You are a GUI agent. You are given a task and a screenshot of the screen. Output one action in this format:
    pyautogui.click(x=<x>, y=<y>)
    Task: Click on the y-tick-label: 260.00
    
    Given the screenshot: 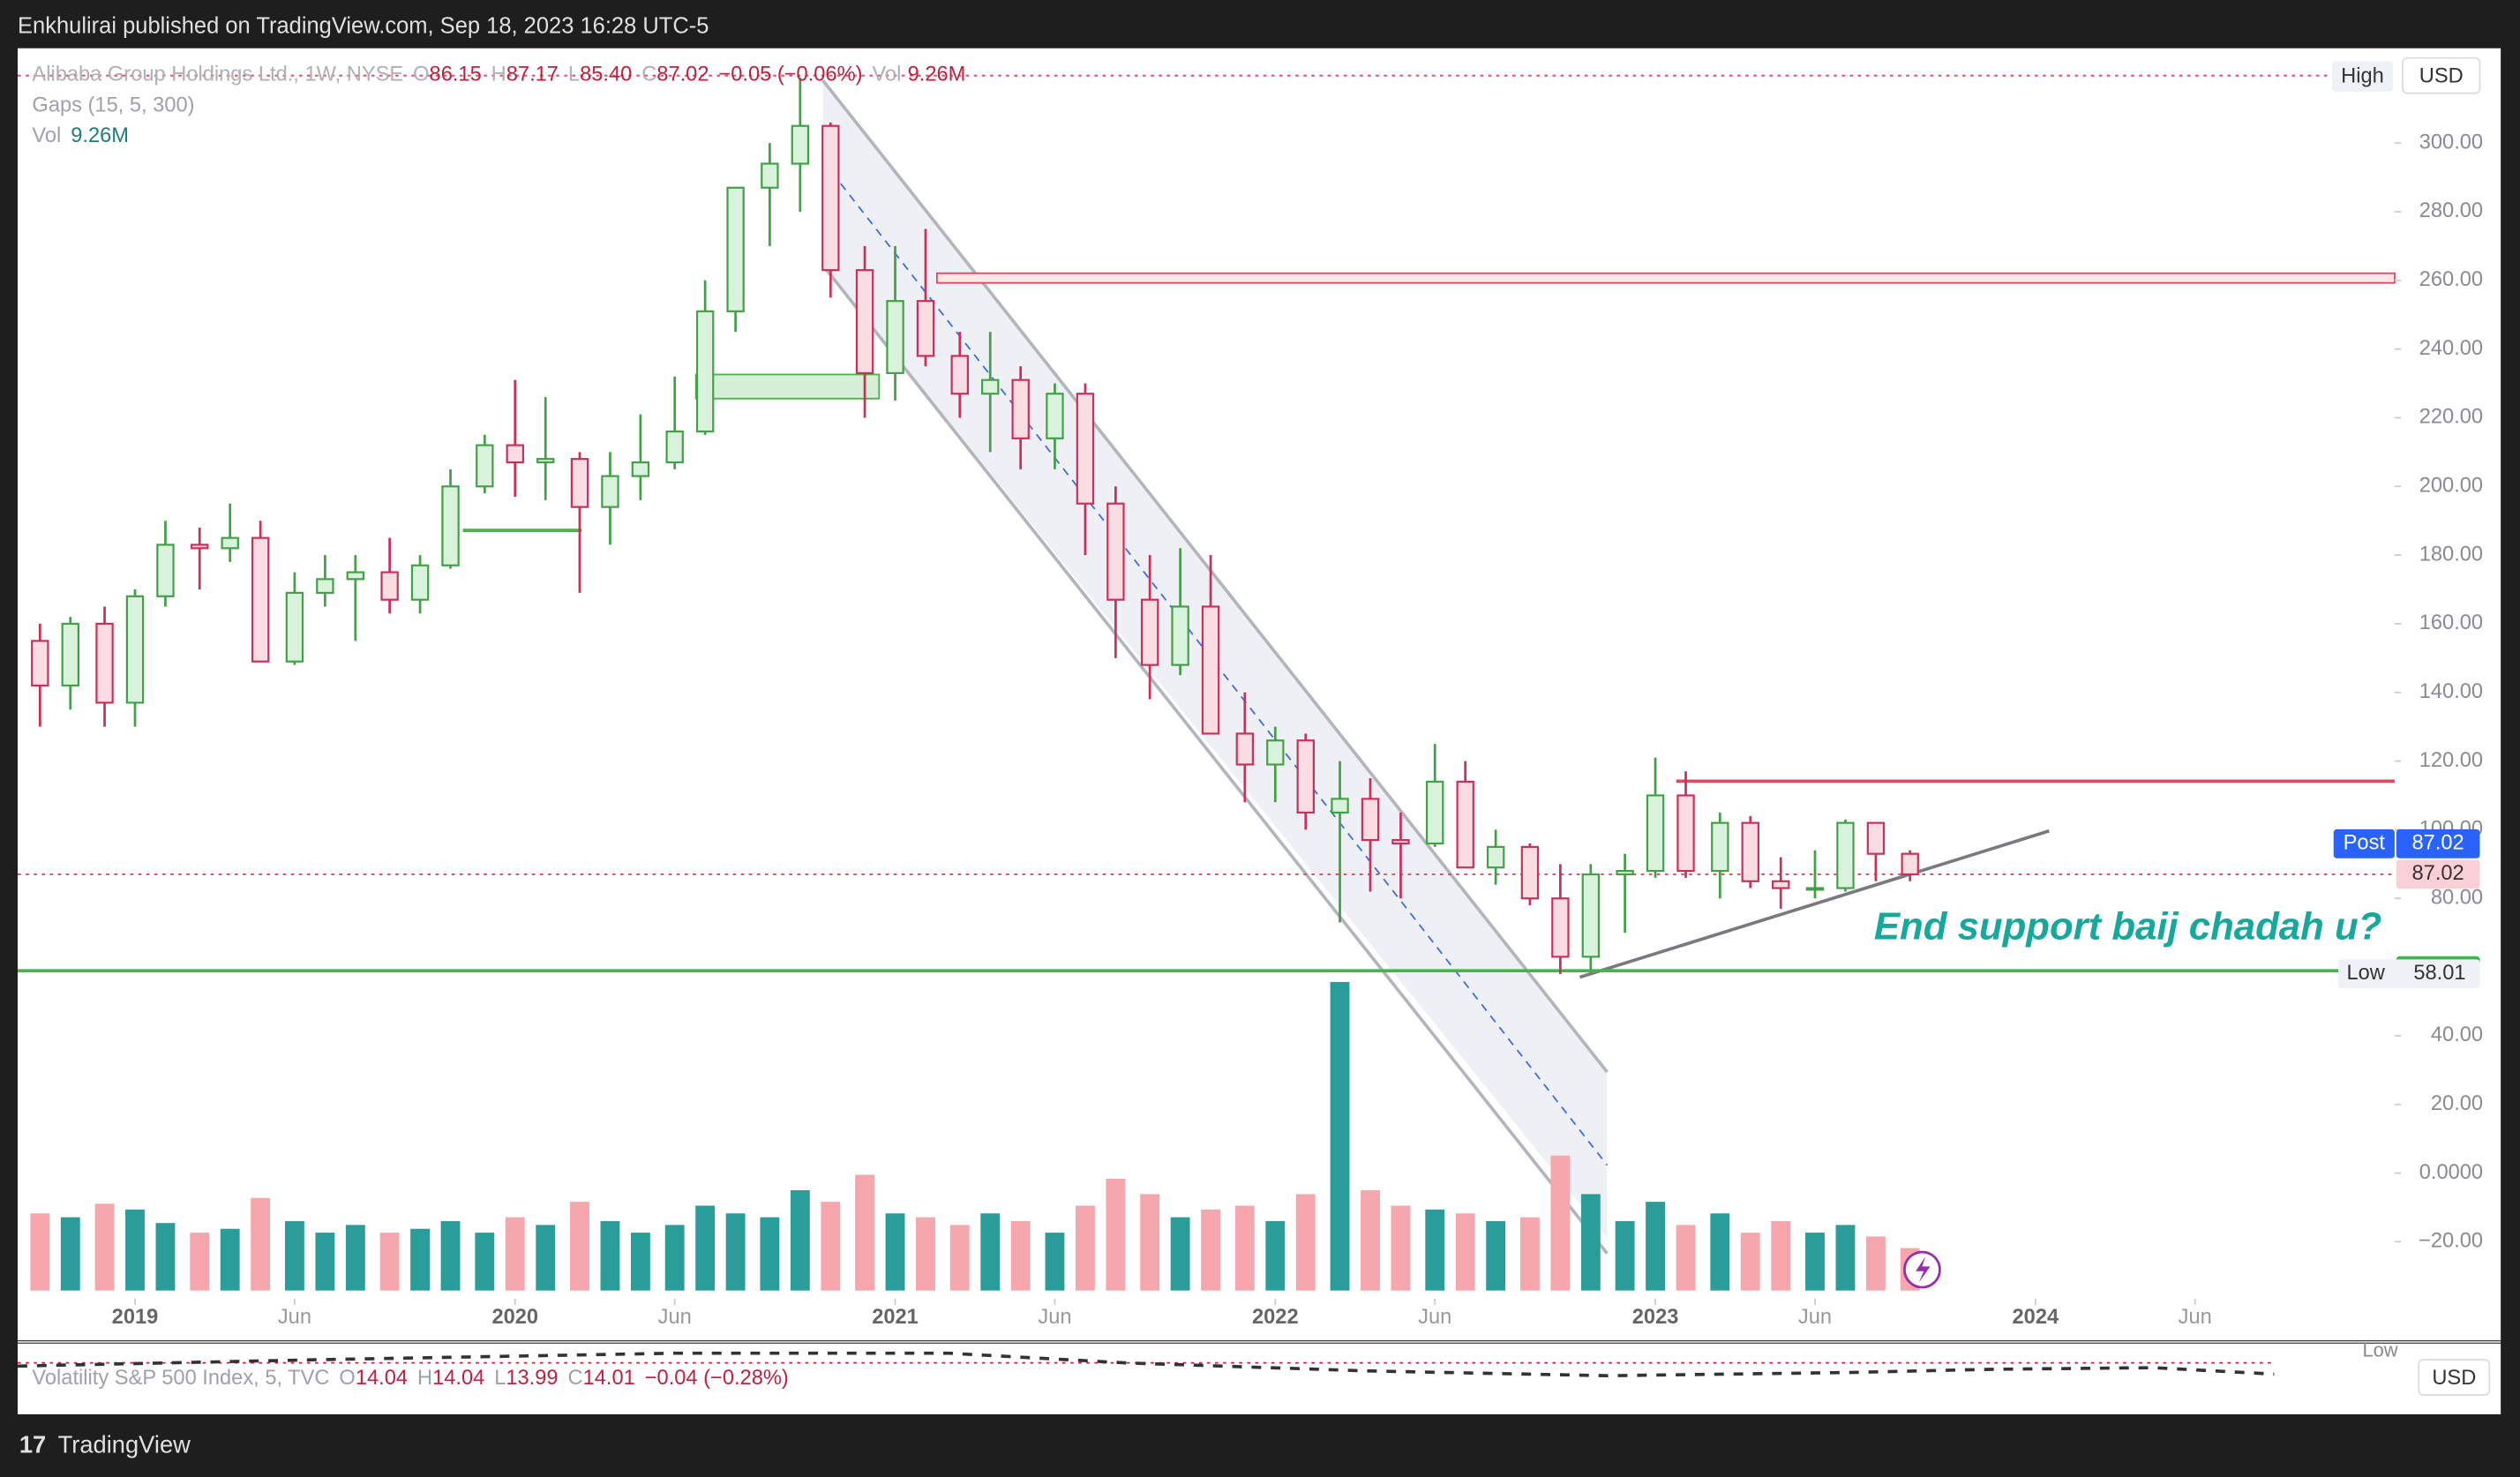 What is the action you would take?
    pyautogui.click(x=2451, y=279)
    